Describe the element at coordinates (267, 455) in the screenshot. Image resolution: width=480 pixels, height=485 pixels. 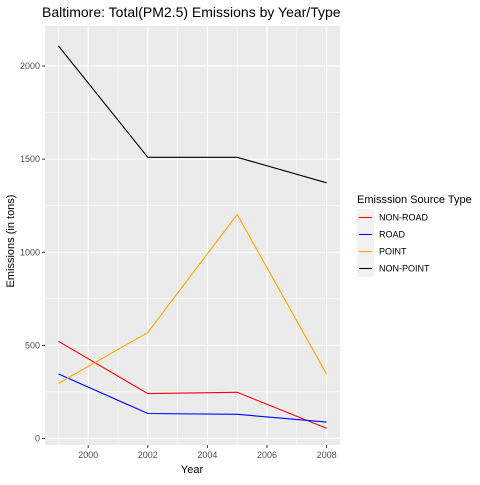
I see `x-tick-label: 2006` at that location.